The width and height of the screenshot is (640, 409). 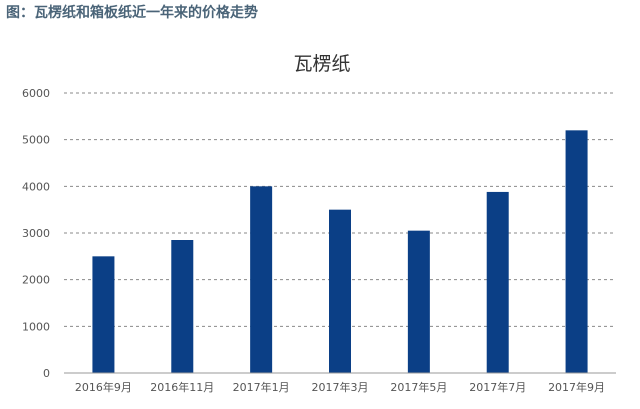 I want to click on x-tick-label: 2017年3月, so click(x=340, y=387).